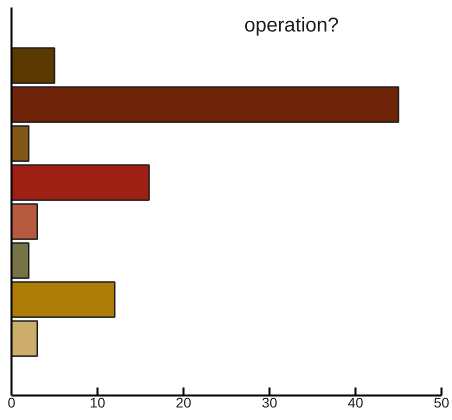  I want to click on x-tick-label: 30, so click(270, 402).